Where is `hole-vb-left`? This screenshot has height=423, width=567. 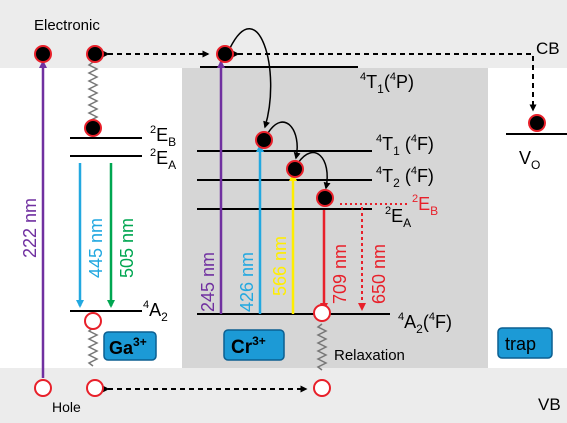 hole-vb-left is located at coordinates (43, 388).